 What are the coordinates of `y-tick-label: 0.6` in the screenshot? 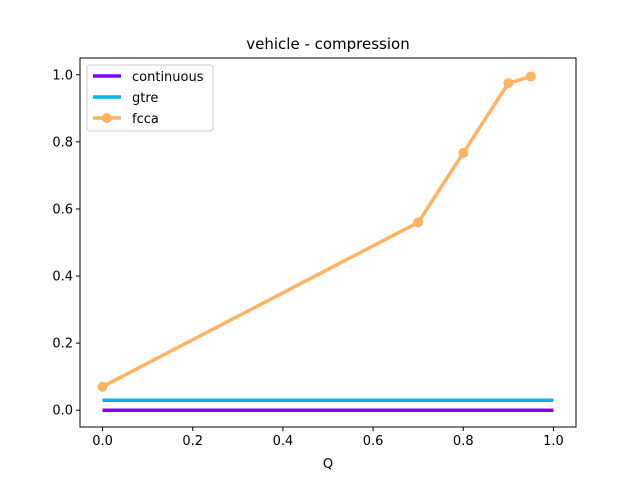 It's located at (62, 209).